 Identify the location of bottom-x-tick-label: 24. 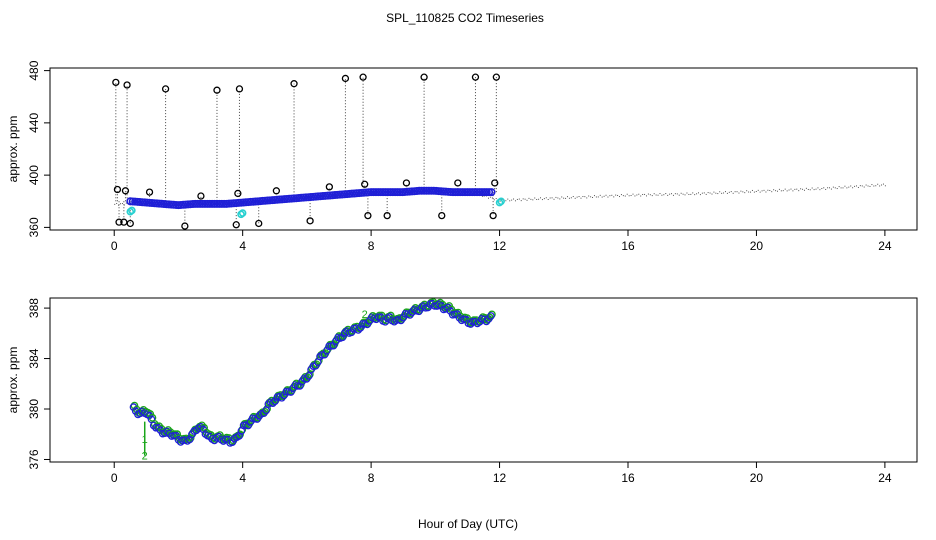
(885, 478).